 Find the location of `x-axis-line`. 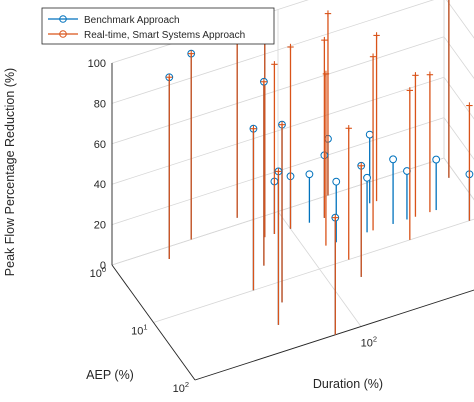

x-axis-line is located at coordinates (334, 335).